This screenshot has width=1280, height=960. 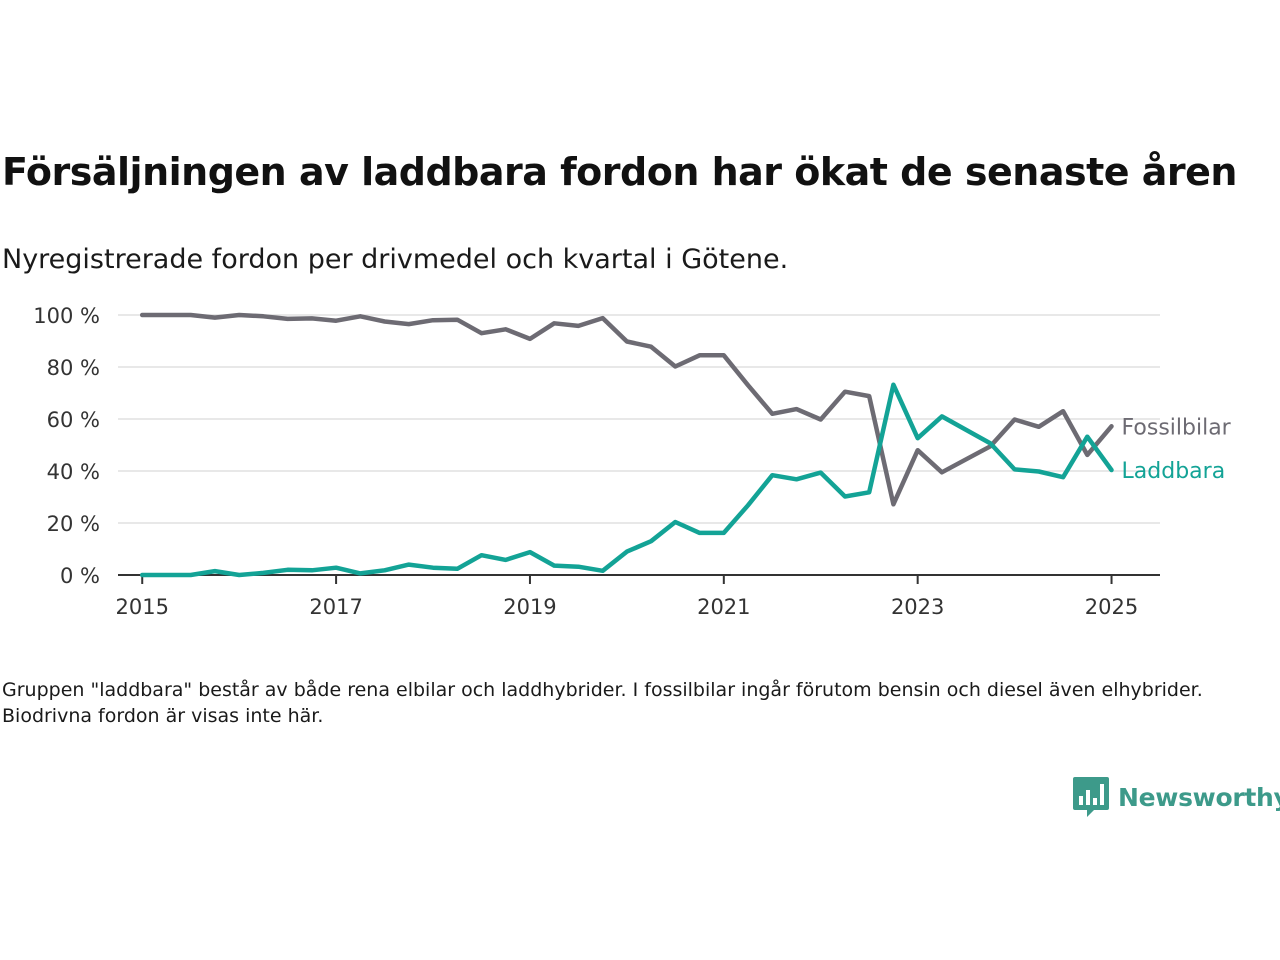 What do you see at coordinates (73, 472) in the screenshot?
I see `y-tick-label: 40 %` at bounding box center [73, 472].